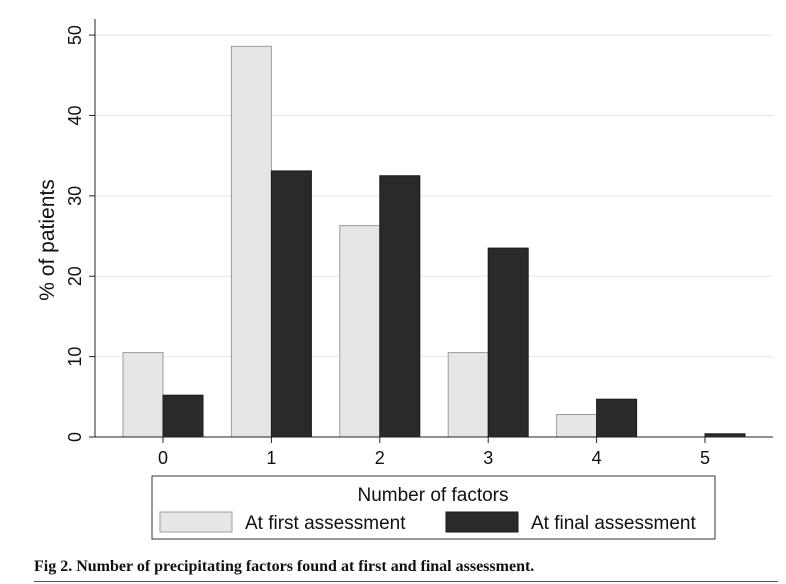 The width and height of the screenshot is (786, 584). Describe the element at coordinates (380, 458) in the screenshot. I see `x-tick-label: 2` at that location.